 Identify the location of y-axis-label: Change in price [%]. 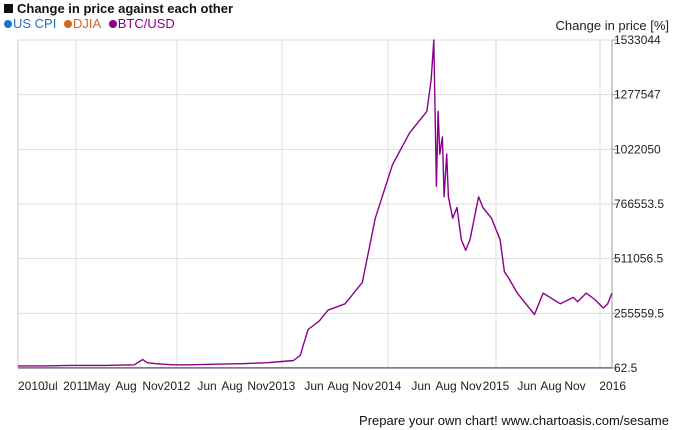
(612, 25).